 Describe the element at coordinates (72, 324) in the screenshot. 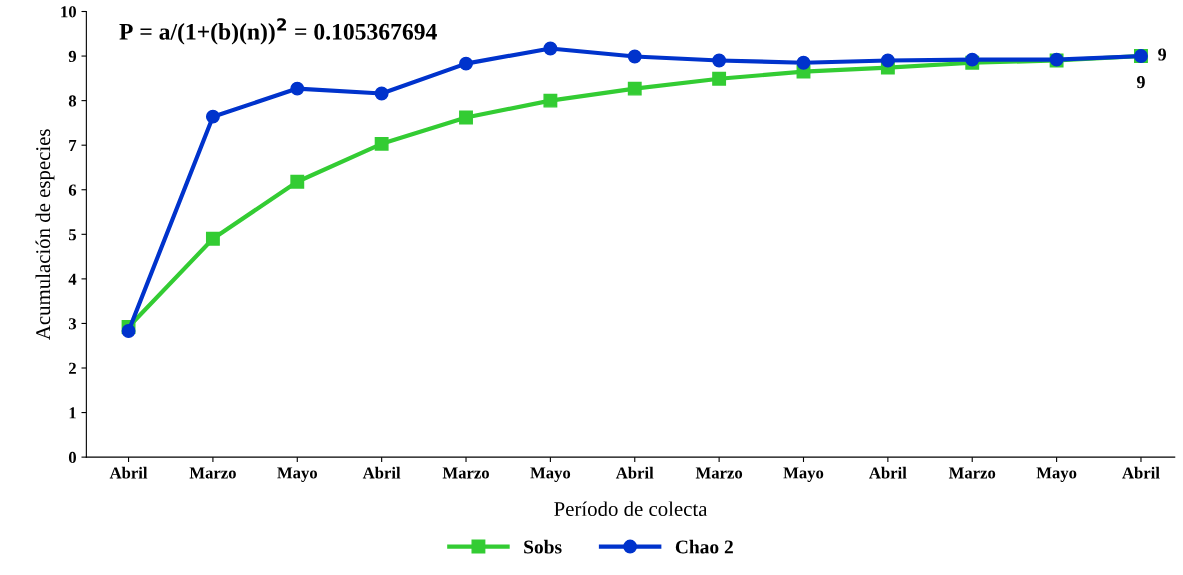

I see `y-tick-label: 3` at that location.